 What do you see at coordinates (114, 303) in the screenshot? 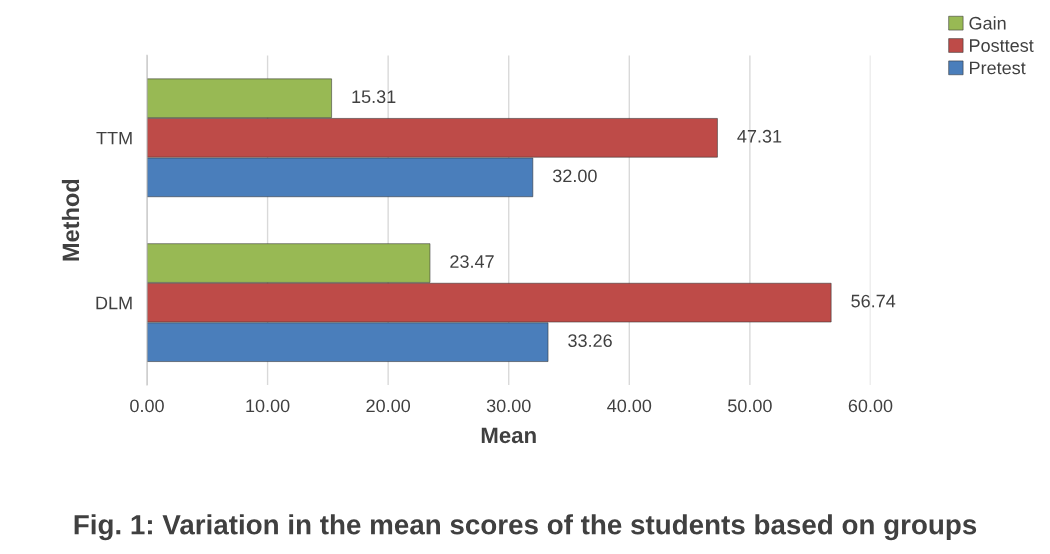
I see `y-tick-label: DLM` at bounding box center [114, 303].